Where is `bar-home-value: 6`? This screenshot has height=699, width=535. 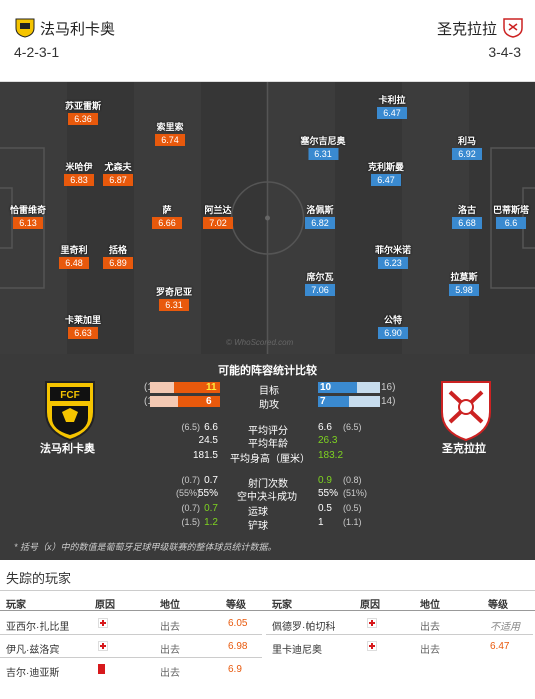
bar-home-value: 6 is located at coordinates (209, 401).